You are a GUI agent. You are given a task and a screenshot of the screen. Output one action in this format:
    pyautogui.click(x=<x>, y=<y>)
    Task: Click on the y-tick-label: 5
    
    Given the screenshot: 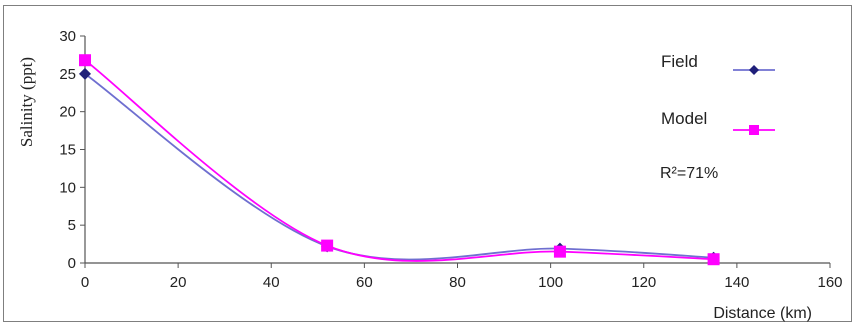 What is the action you would take?
    pyautogui.click(x=72, y=225)
    